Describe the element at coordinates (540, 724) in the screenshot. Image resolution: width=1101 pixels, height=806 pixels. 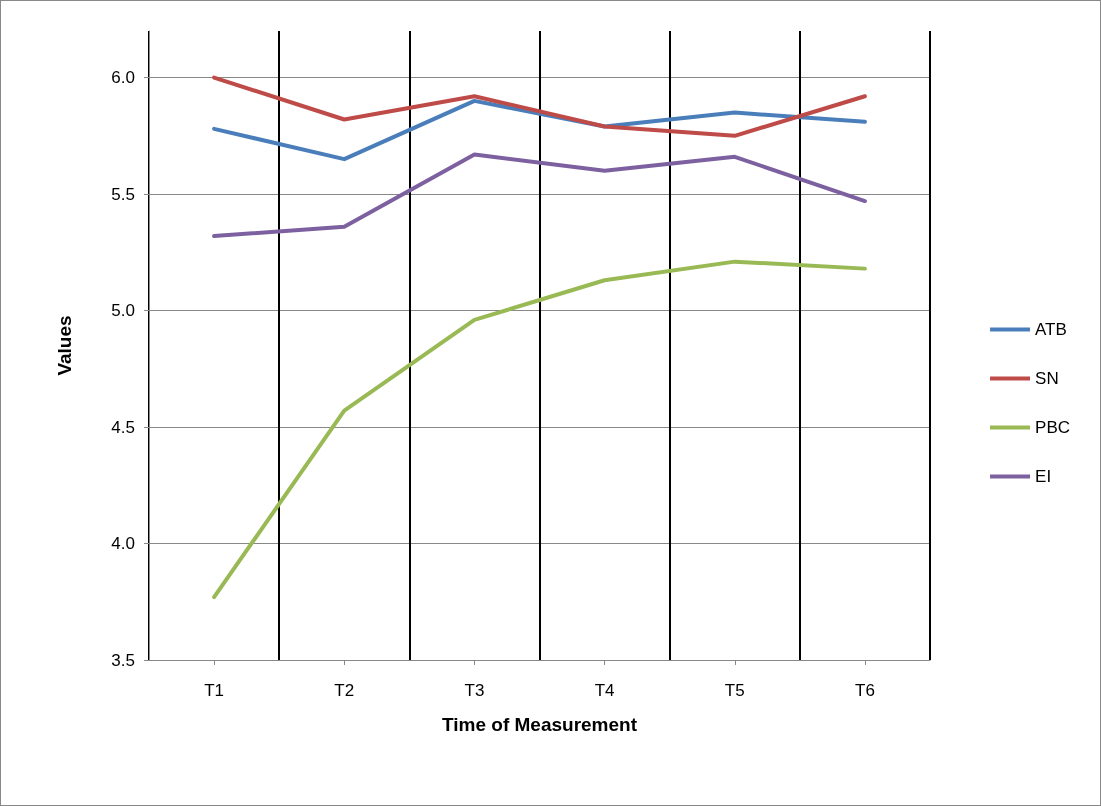
I see `x-axis-title: Time of Measurement` at that location.